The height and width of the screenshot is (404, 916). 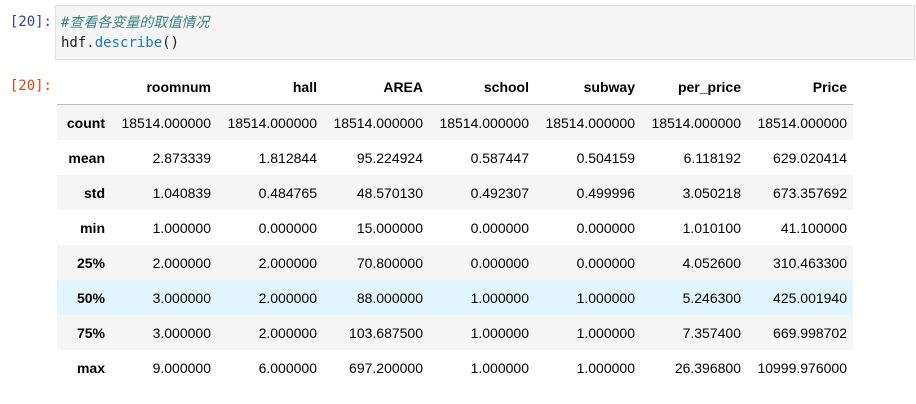 I want to click on table-cell: 41.100000, so click(x=813, y=227).